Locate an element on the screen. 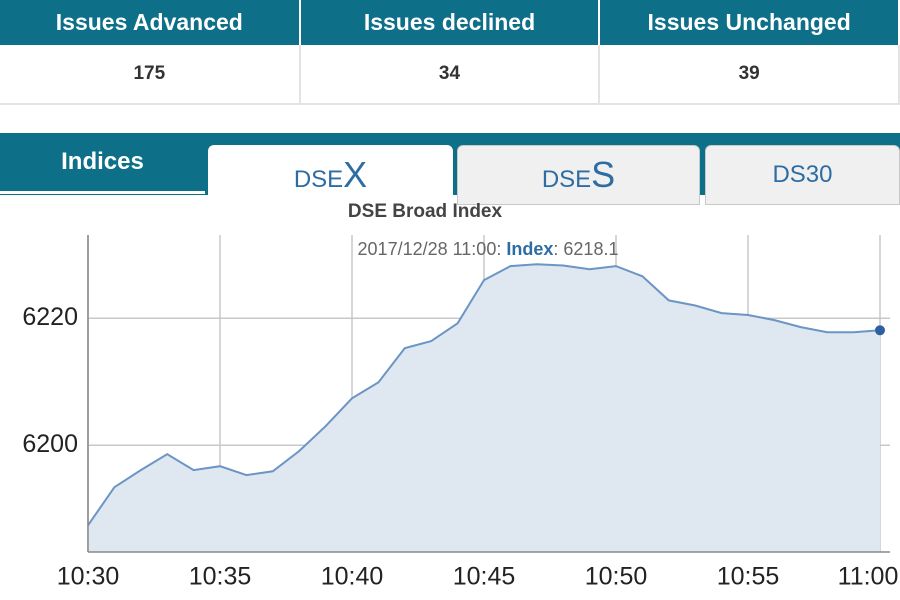 Image resolution: width=900 pixels, height=600 pixels. x-tick-label: 11:00 is located at coordinates (868, 577).